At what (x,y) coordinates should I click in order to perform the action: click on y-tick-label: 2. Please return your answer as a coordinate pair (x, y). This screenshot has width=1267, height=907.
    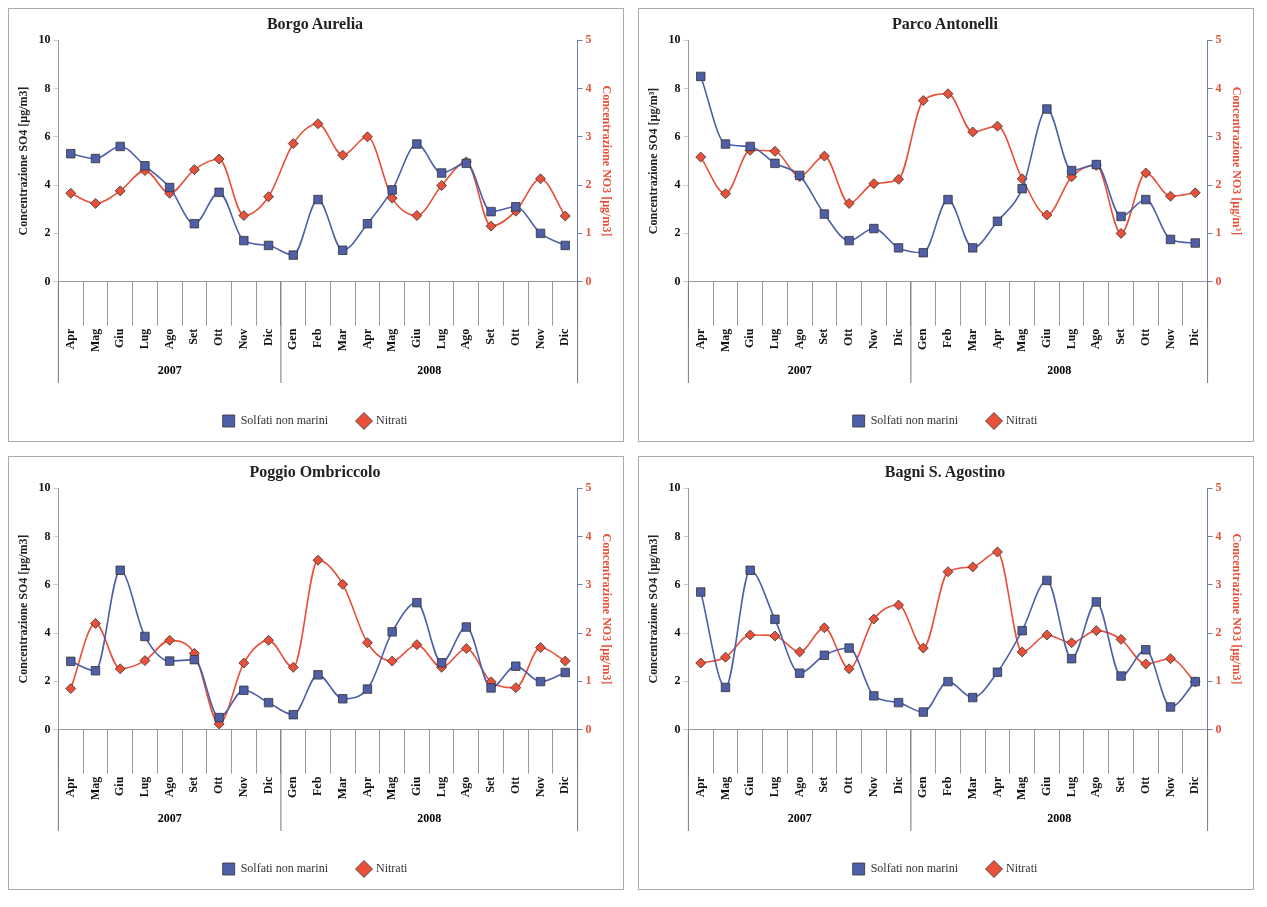
    Looking at the image, I should click on (47, 232).